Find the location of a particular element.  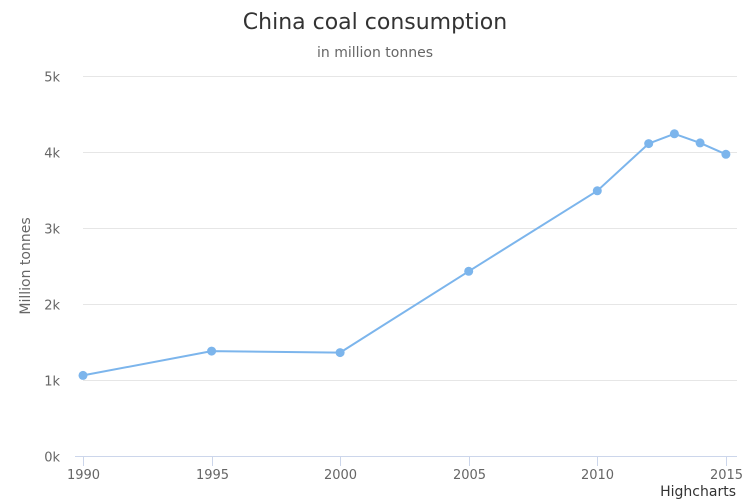

x-axis-tick-labels: 1990 1995 2000 2005 2010 2015 is located at coordinates (405, 475).